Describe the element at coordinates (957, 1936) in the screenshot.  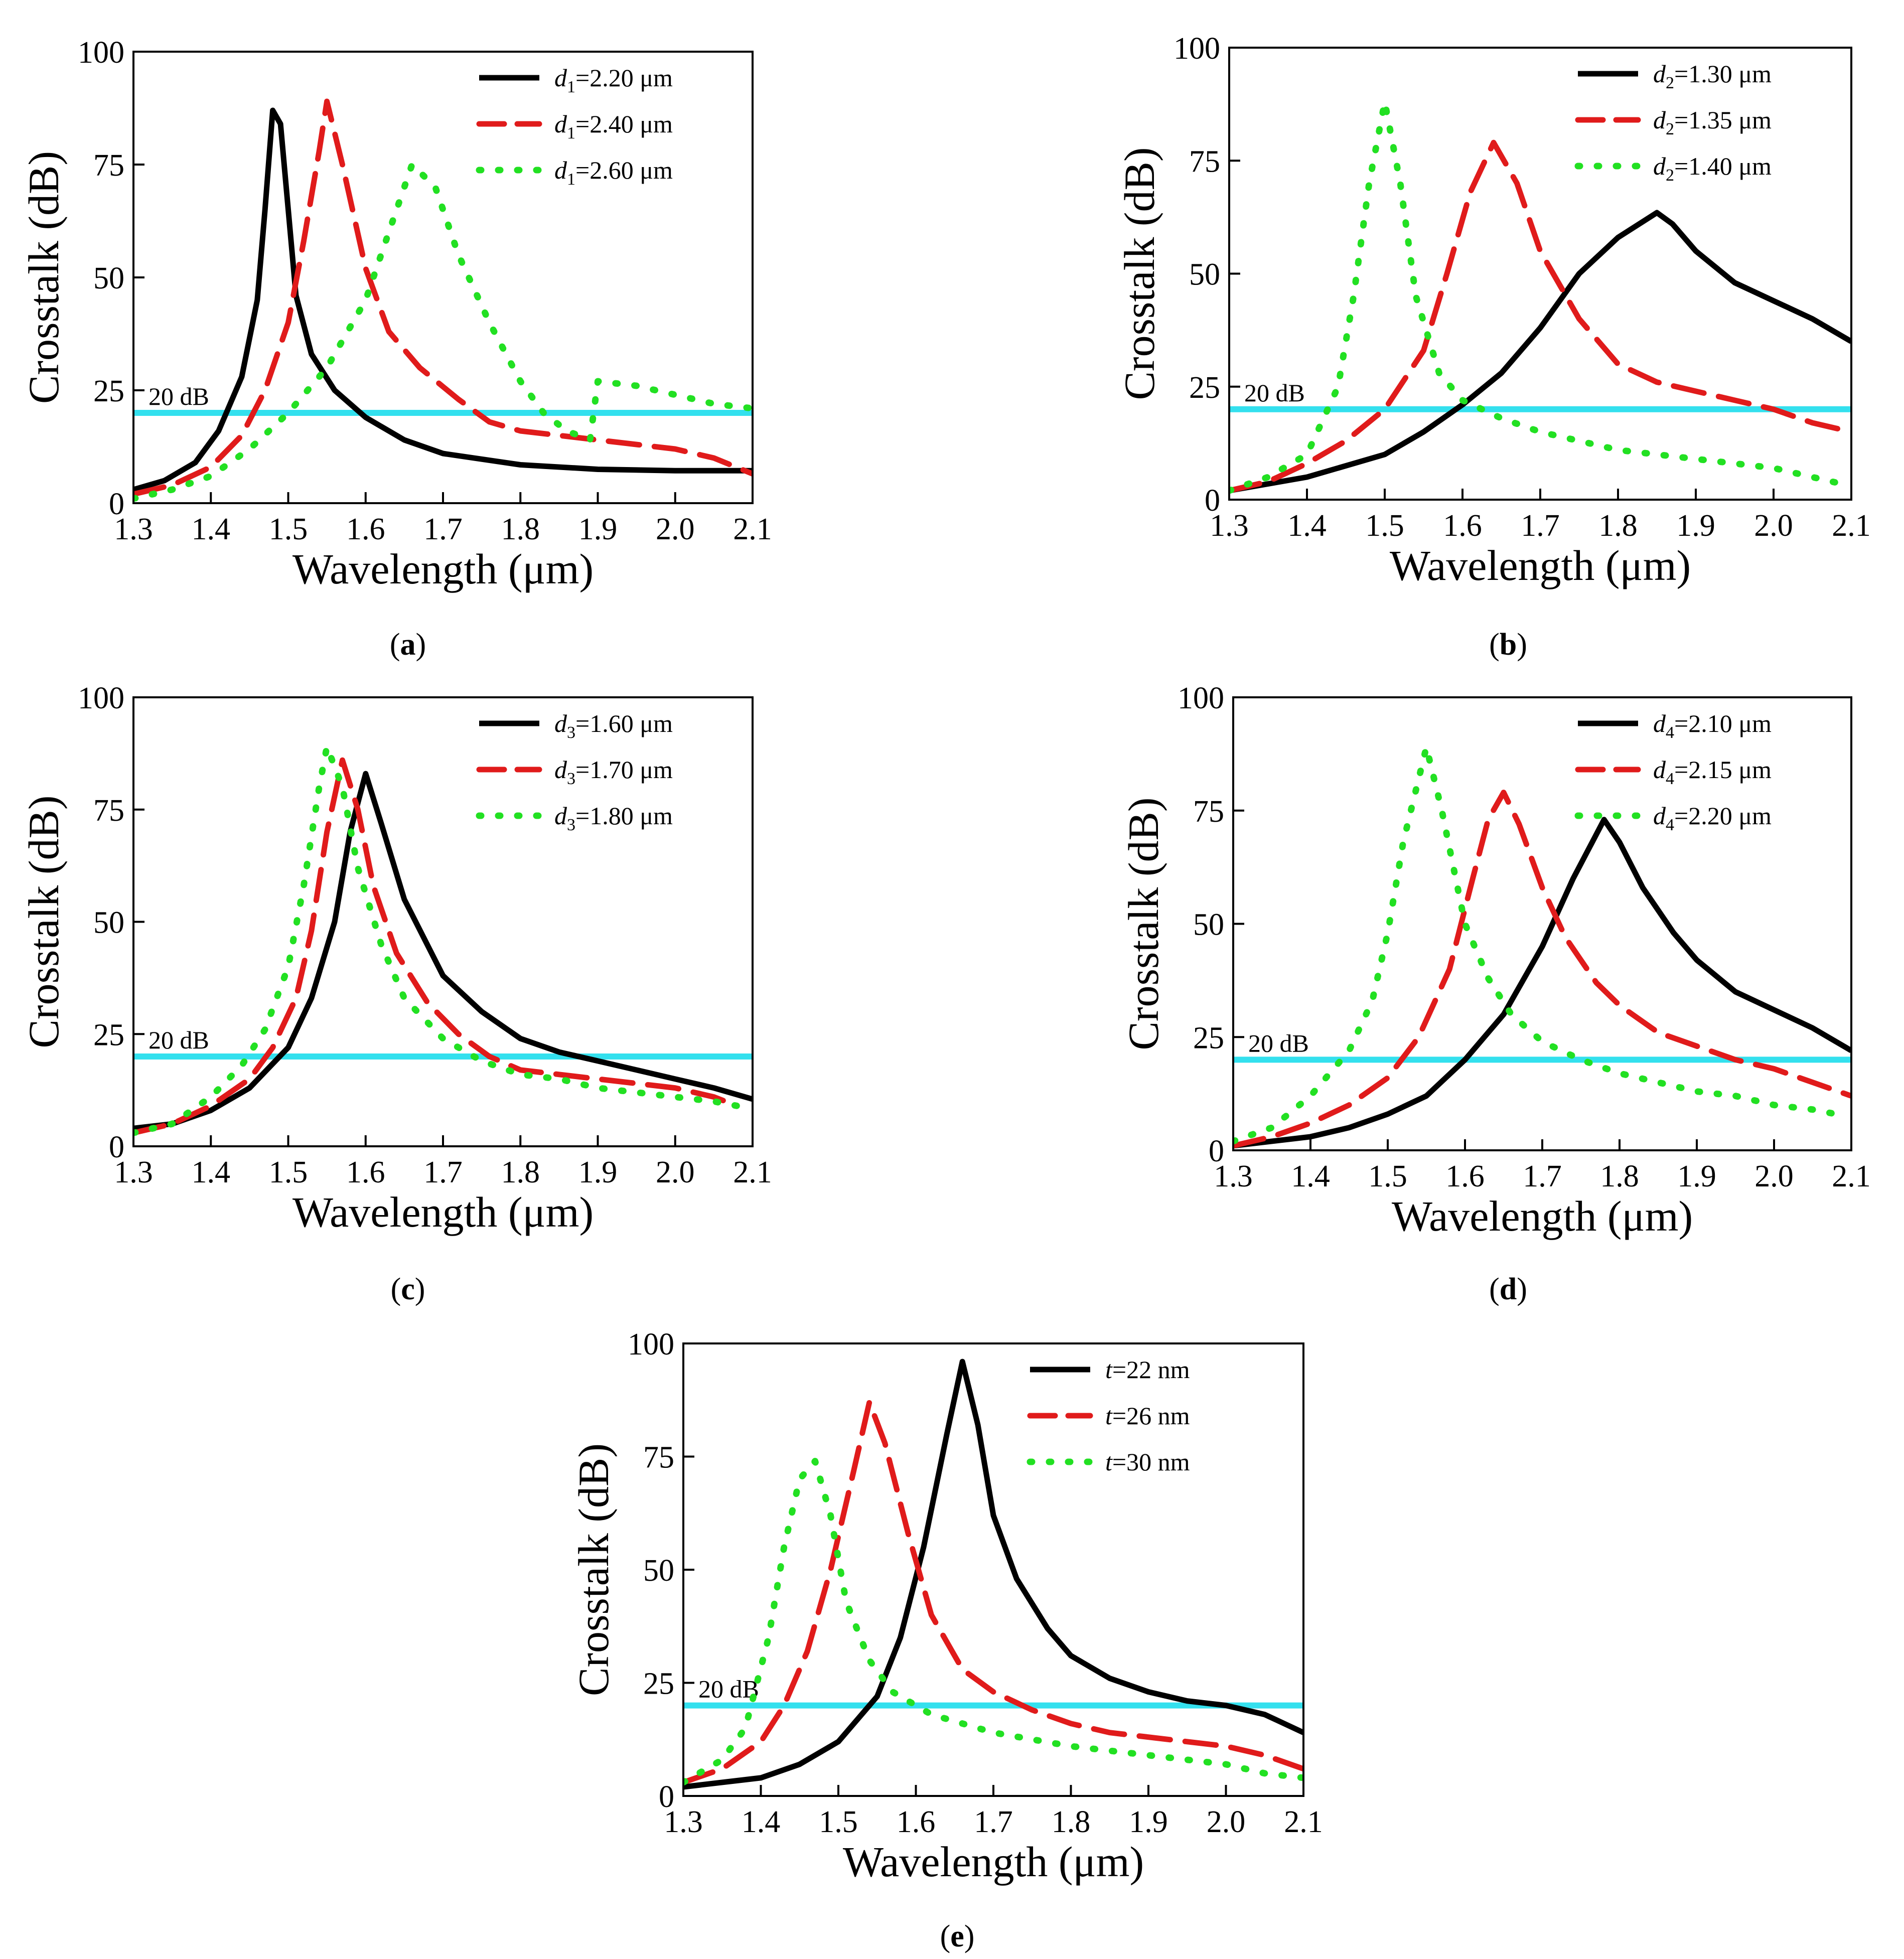
I see `panel-caption: (e)` at that location.